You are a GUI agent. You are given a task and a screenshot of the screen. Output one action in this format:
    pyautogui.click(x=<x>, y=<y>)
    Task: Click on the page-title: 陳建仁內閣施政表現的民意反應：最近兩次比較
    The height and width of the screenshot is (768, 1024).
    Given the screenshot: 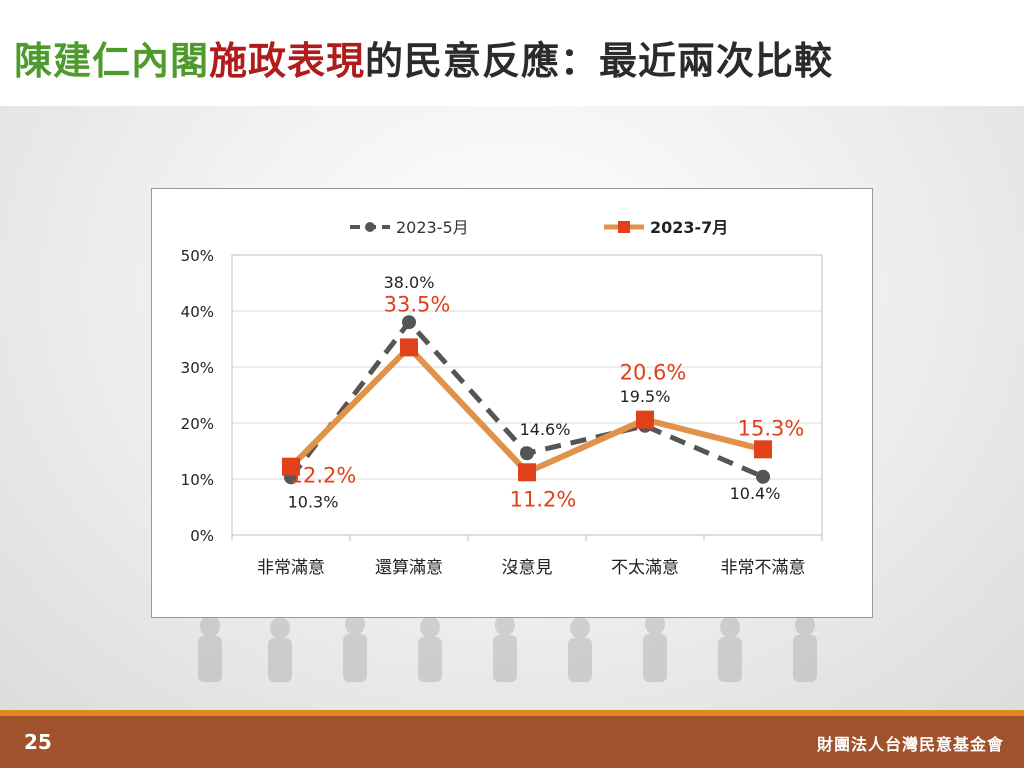 What is the action you would take?
    pyautogui.click(x=423, y=57)
    